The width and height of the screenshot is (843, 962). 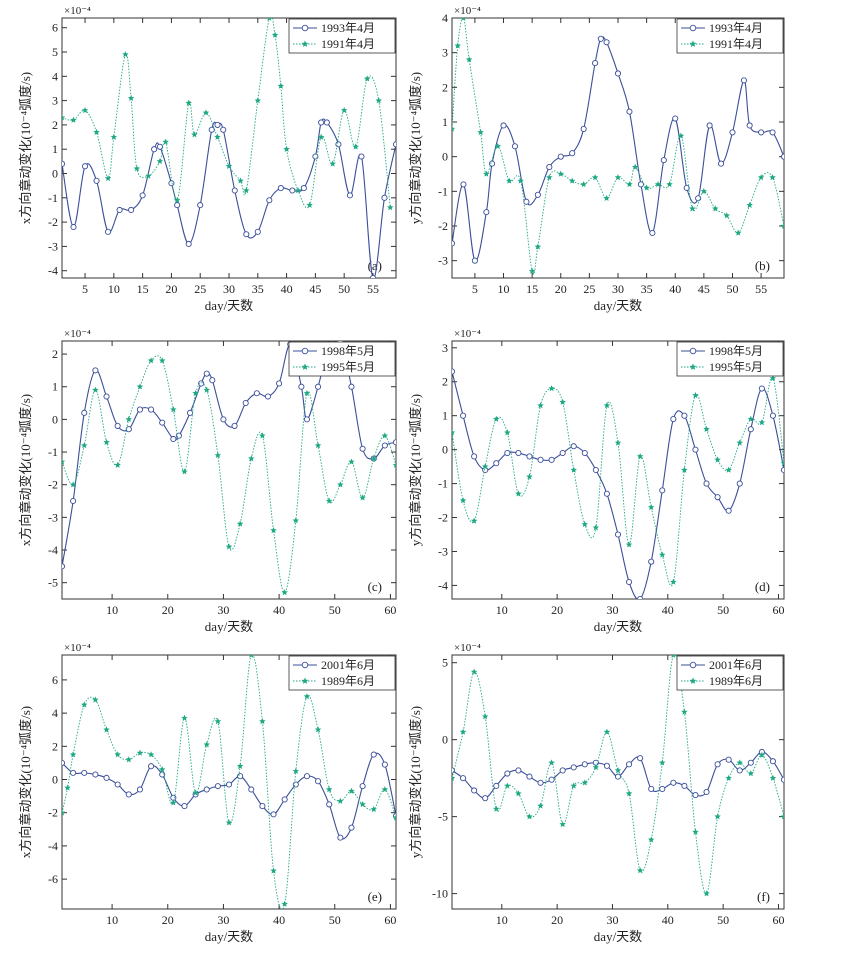 I want to click on y-tick-label: 5, so click(x=55, y=52).